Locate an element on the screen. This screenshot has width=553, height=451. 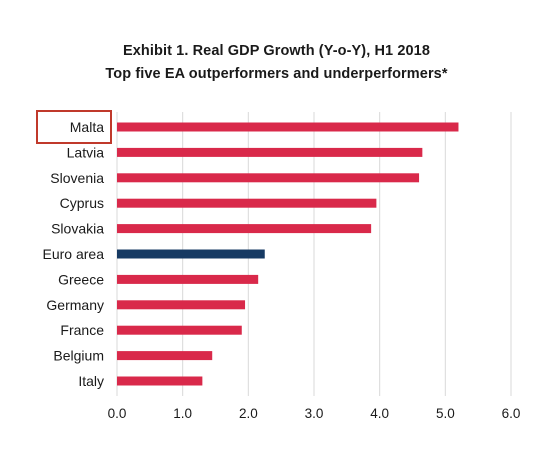
category-label: Malta is located at coordinates (87, 127).